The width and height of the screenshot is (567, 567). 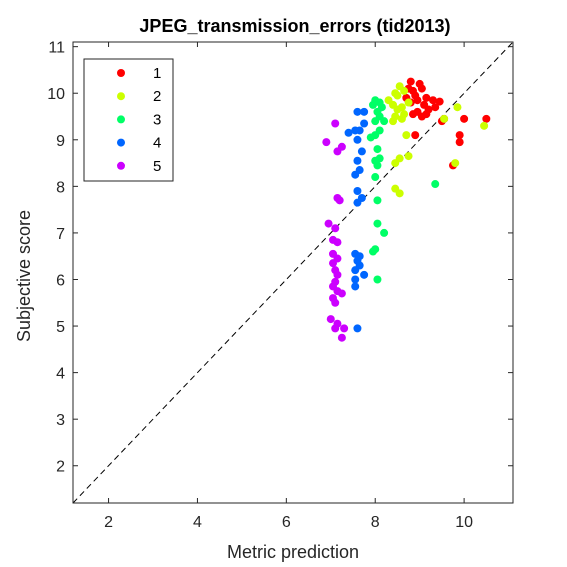 What do you see at coordinates (60, 327) in the screenshot?
I see `y-tick-label: 5` at bounding box center [60, 327].